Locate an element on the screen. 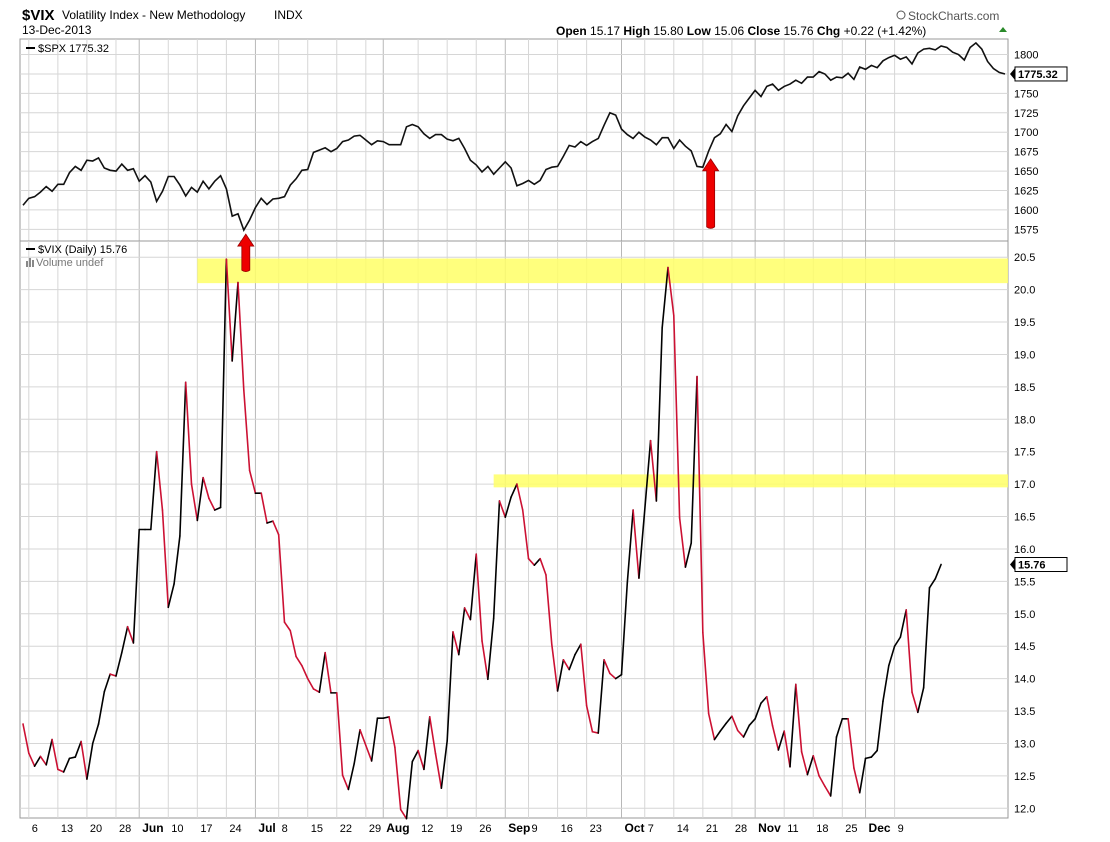  open-value: 15.17 is located at coordinates (605, 31).